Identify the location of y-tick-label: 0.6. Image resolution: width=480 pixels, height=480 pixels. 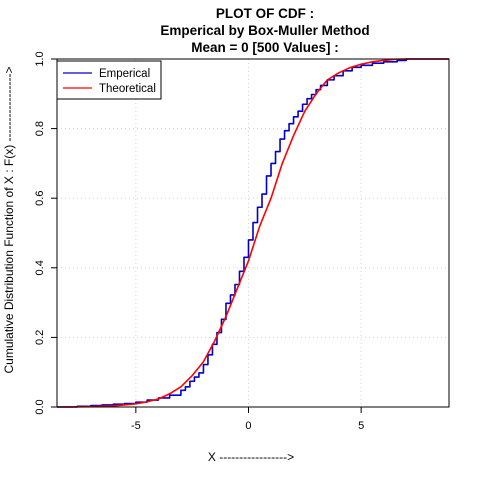
(40, 198).